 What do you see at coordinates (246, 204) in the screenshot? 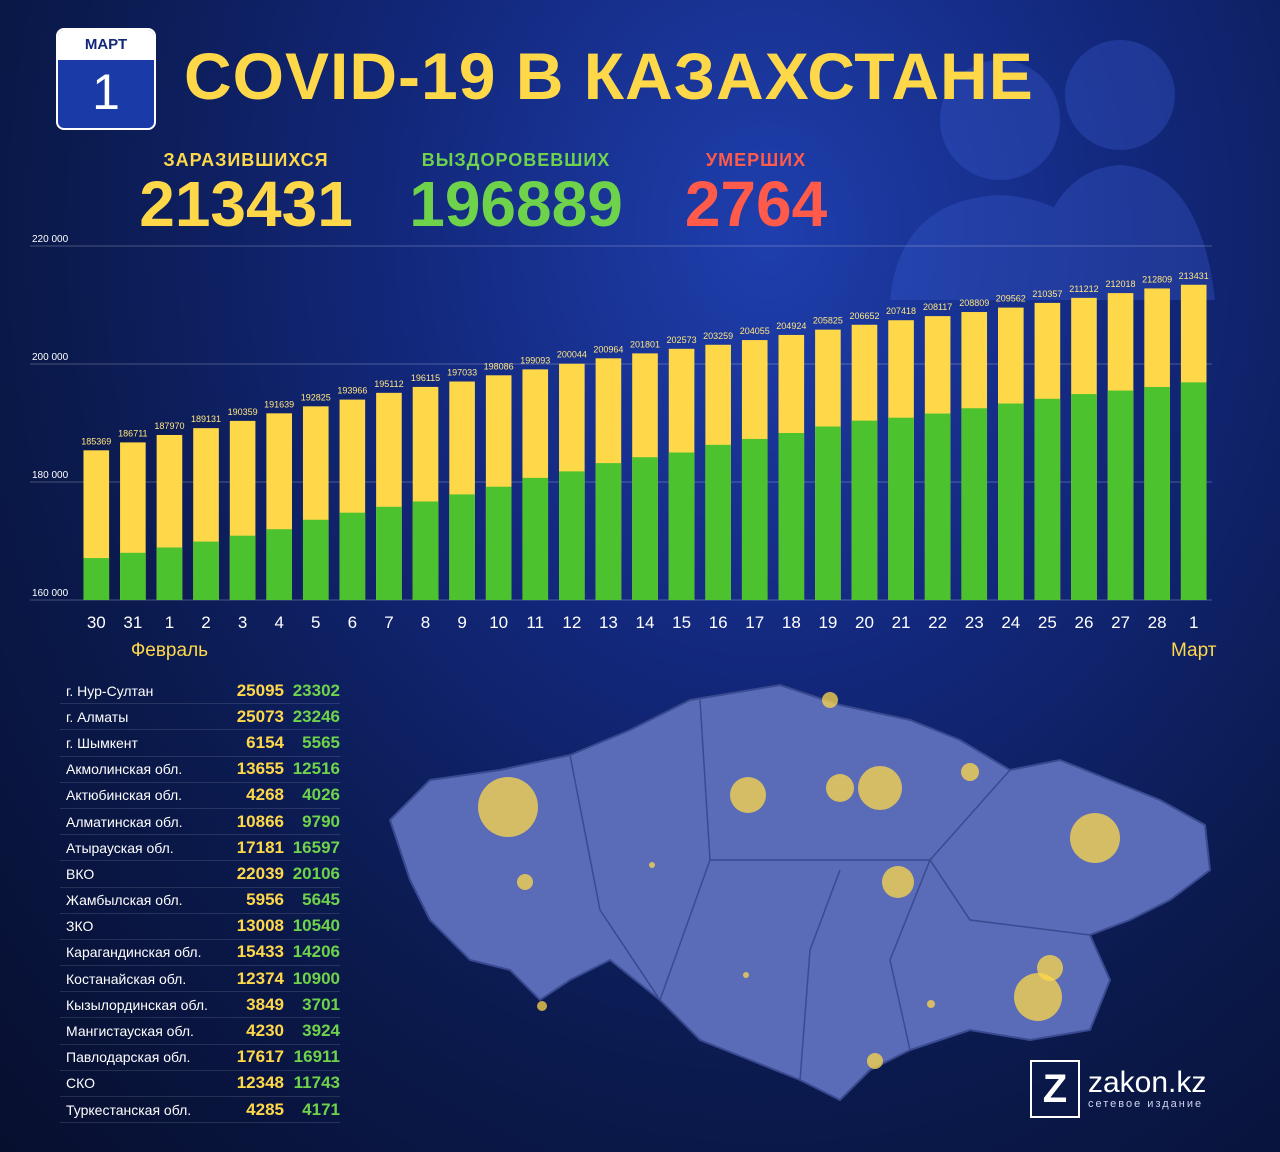
I see `infected-value: 213431` at bounding box center [246, 204].